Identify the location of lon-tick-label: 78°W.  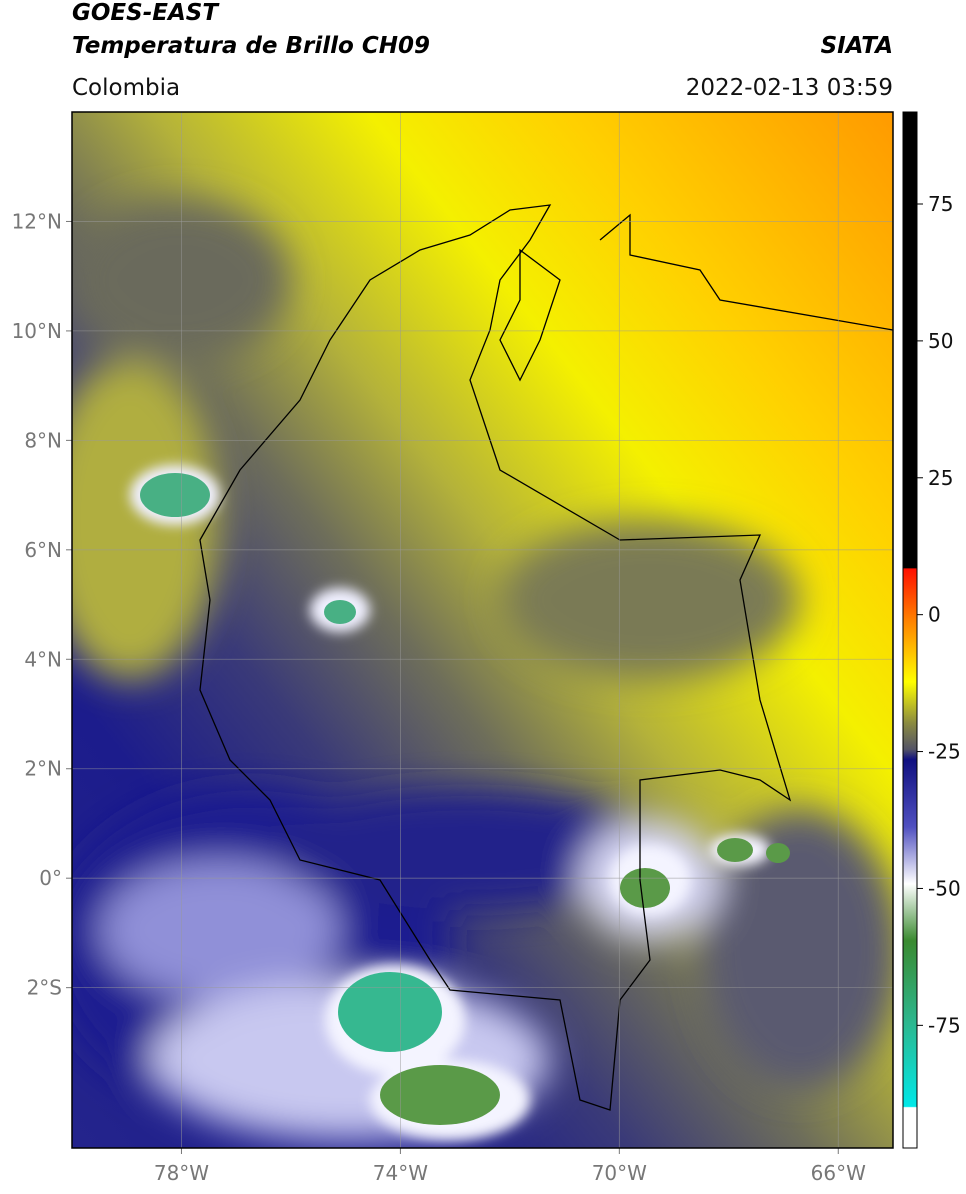
(181, 1173).